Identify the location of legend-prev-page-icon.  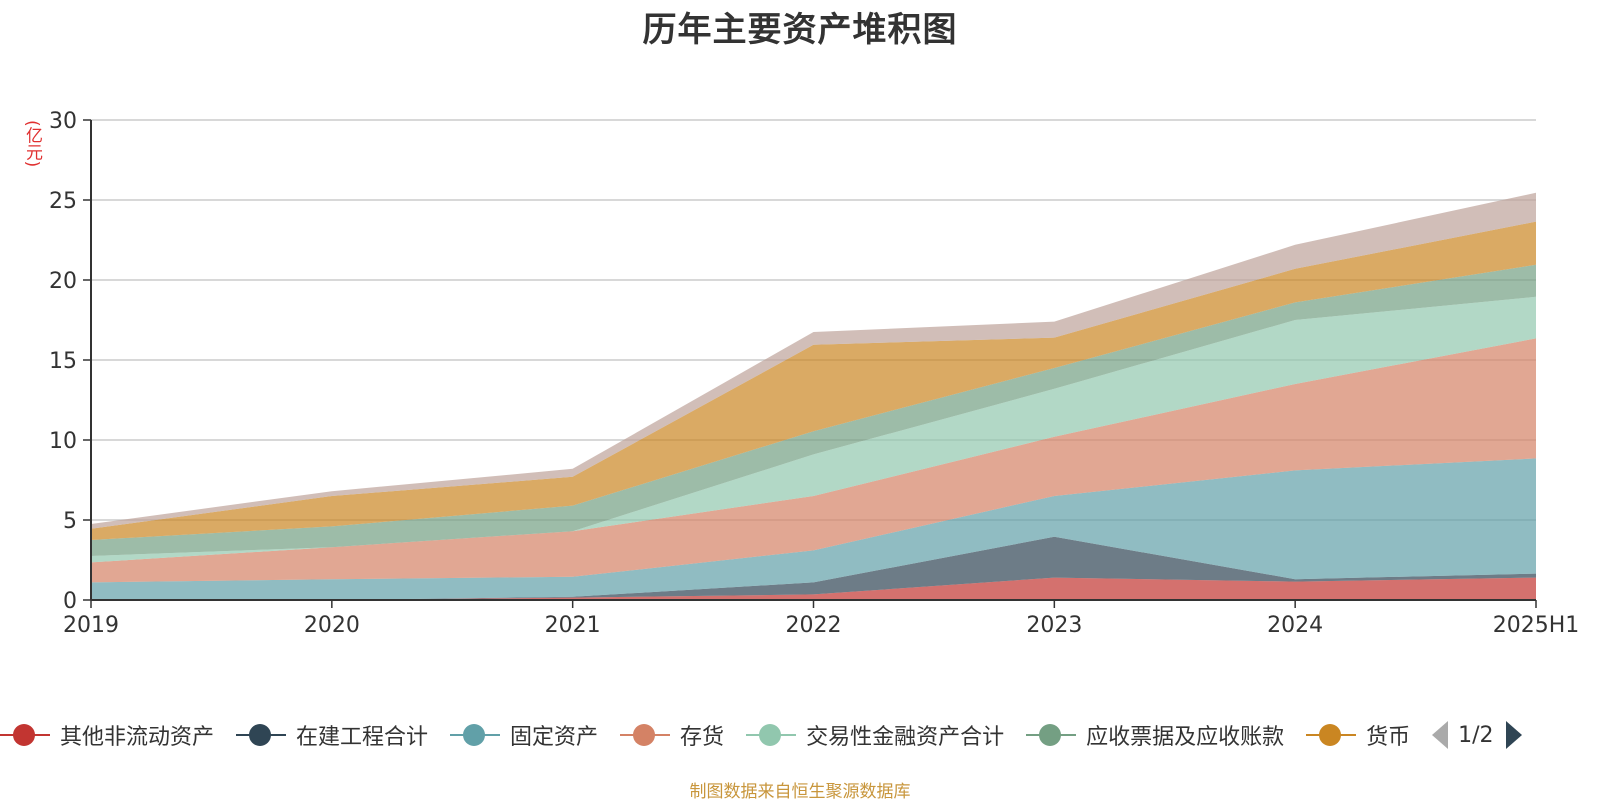
(1440, 735).